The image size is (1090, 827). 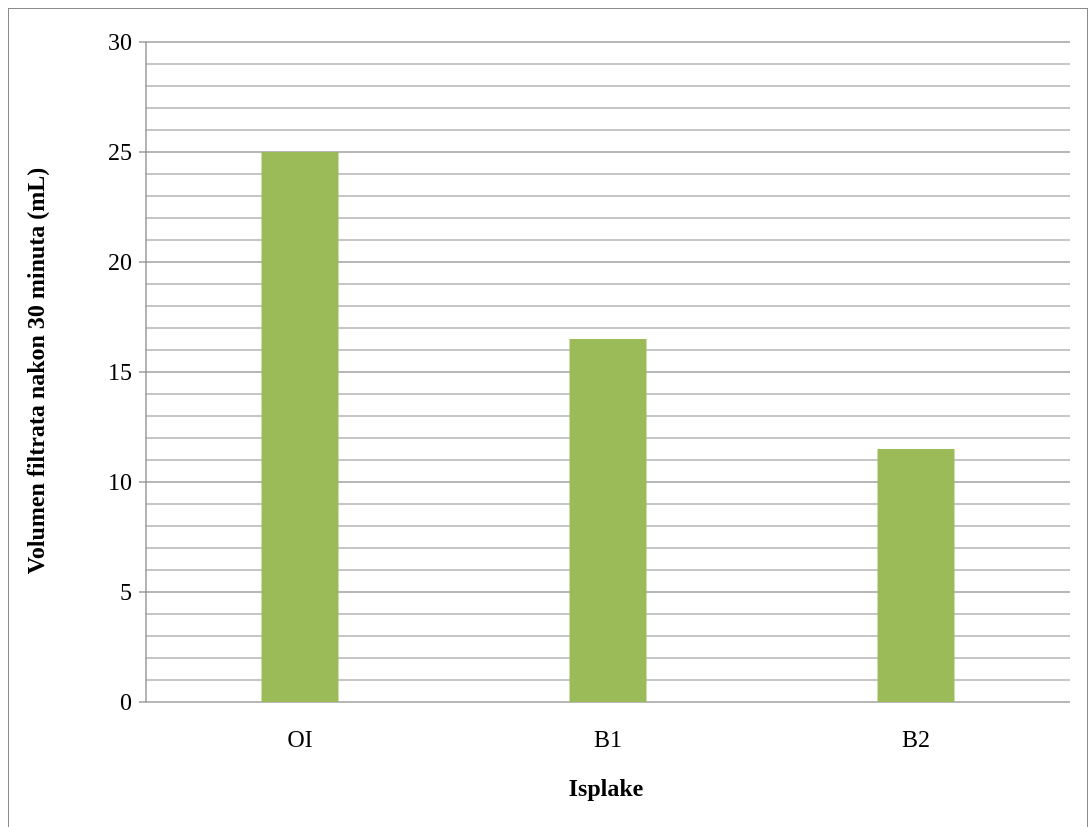 I want to click on x-axis-title: Isplake, so click(x=606, y=789).